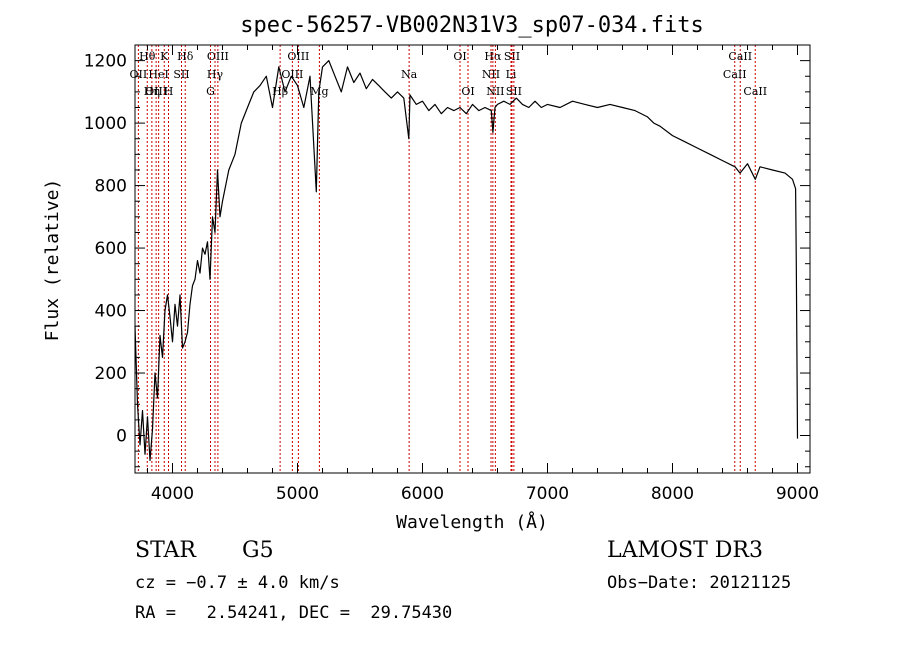 The width and height of the screenshot is (900, 649). I want to click on line-marker-label: G, so click(210, 91).